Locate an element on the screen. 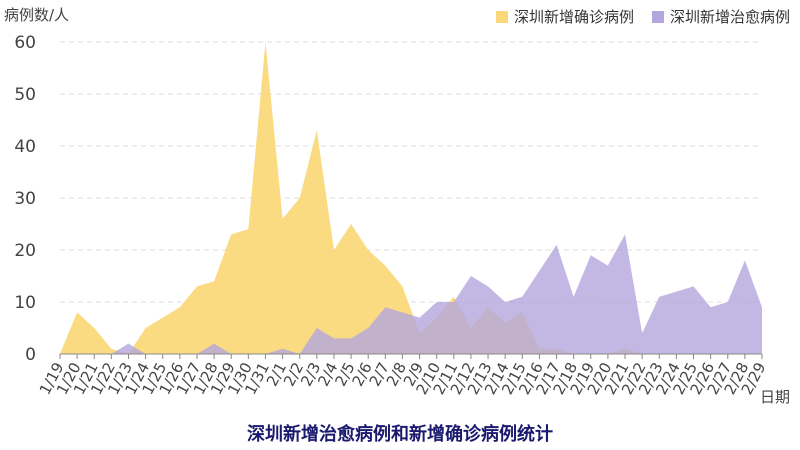  legend-item-cured: 深圳新增治愈病例 is located at coordinates (720, 16).